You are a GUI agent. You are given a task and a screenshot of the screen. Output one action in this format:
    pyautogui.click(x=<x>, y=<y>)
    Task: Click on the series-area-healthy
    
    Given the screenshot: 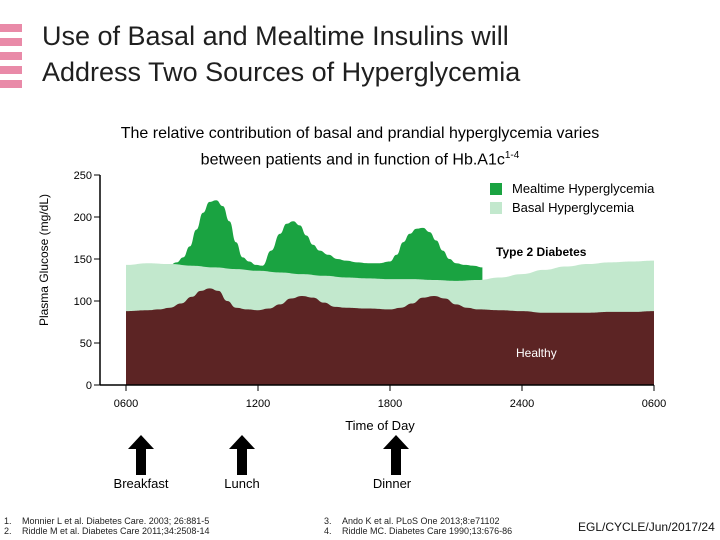 What is the action you would take?
    pyautogui.click(x=390, y=336)
    